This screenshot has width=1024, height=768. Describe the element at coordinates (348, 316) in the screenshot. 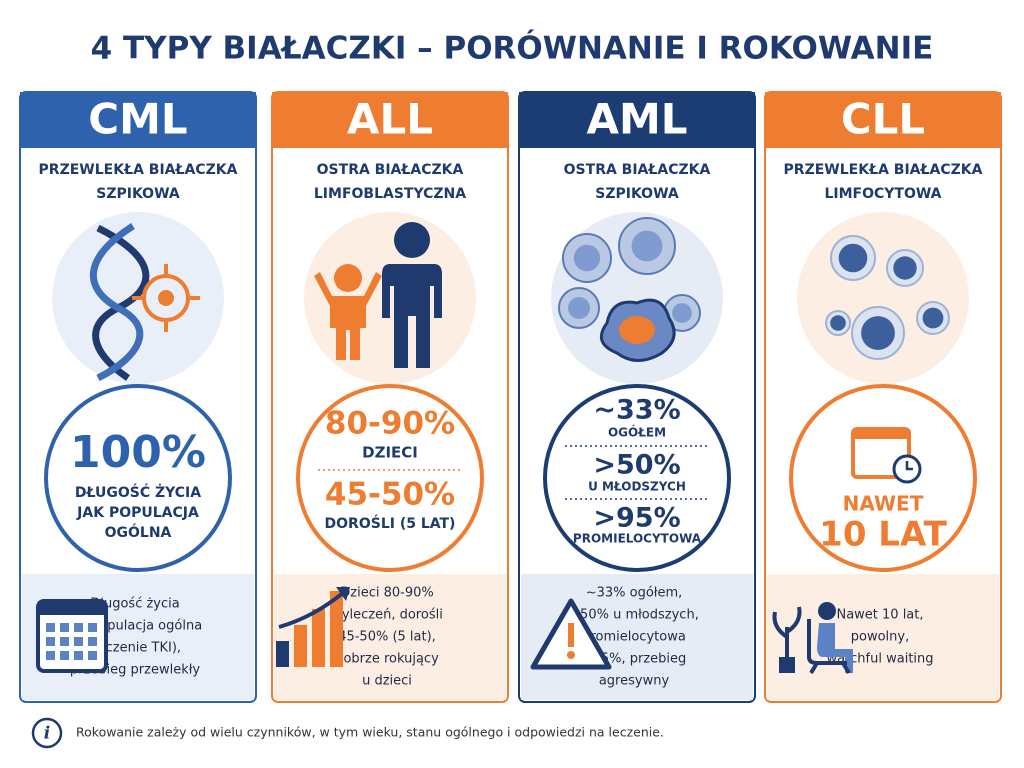

I see `child-body` at that location.